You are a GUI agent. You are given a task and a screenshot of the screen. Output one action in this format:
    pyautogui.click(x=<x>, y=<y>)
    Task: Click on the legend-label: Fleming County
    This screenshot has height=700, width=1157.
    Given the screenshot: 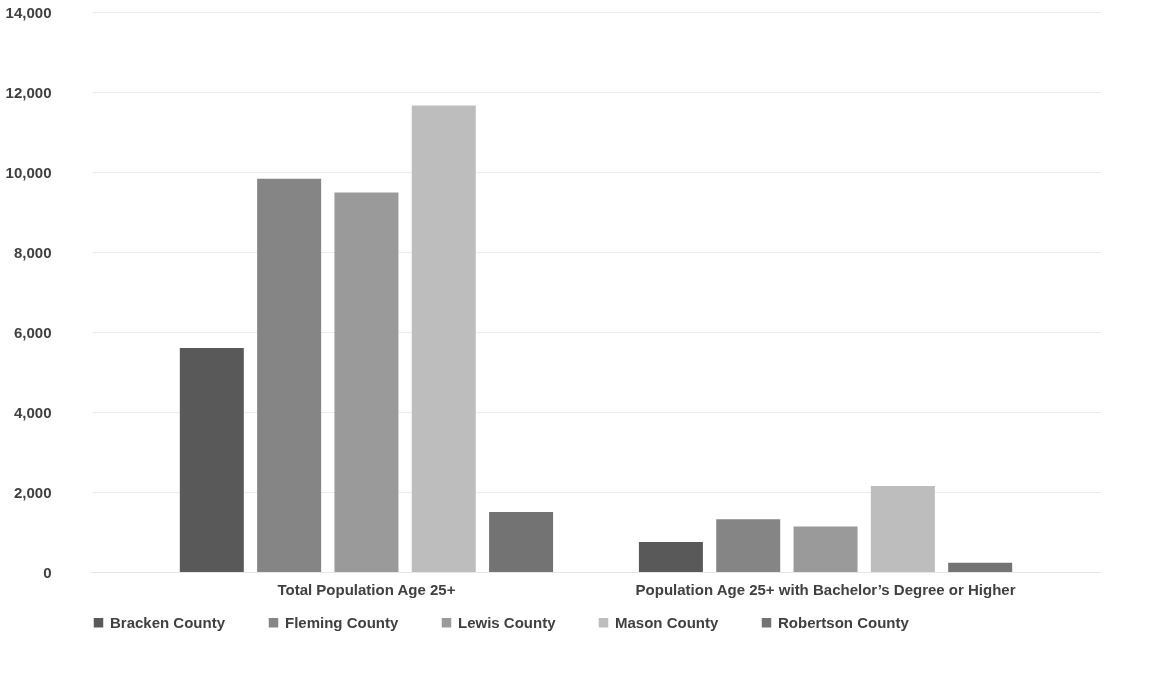 What is the action you would take?
    pyautogui.click(x=342, y=622)
    